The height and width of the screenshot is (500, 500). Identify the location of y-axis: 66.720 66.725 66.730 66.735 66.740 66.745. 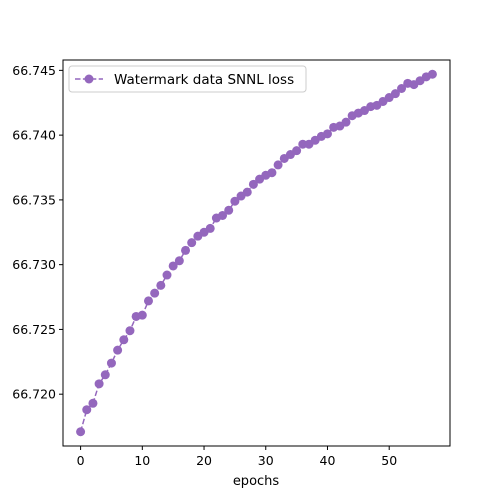
(37, 232).